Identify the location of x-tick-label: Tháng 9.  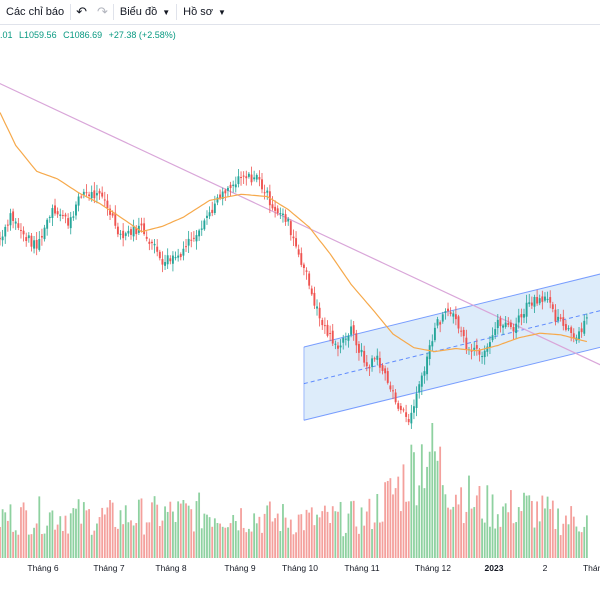
(239, 568).